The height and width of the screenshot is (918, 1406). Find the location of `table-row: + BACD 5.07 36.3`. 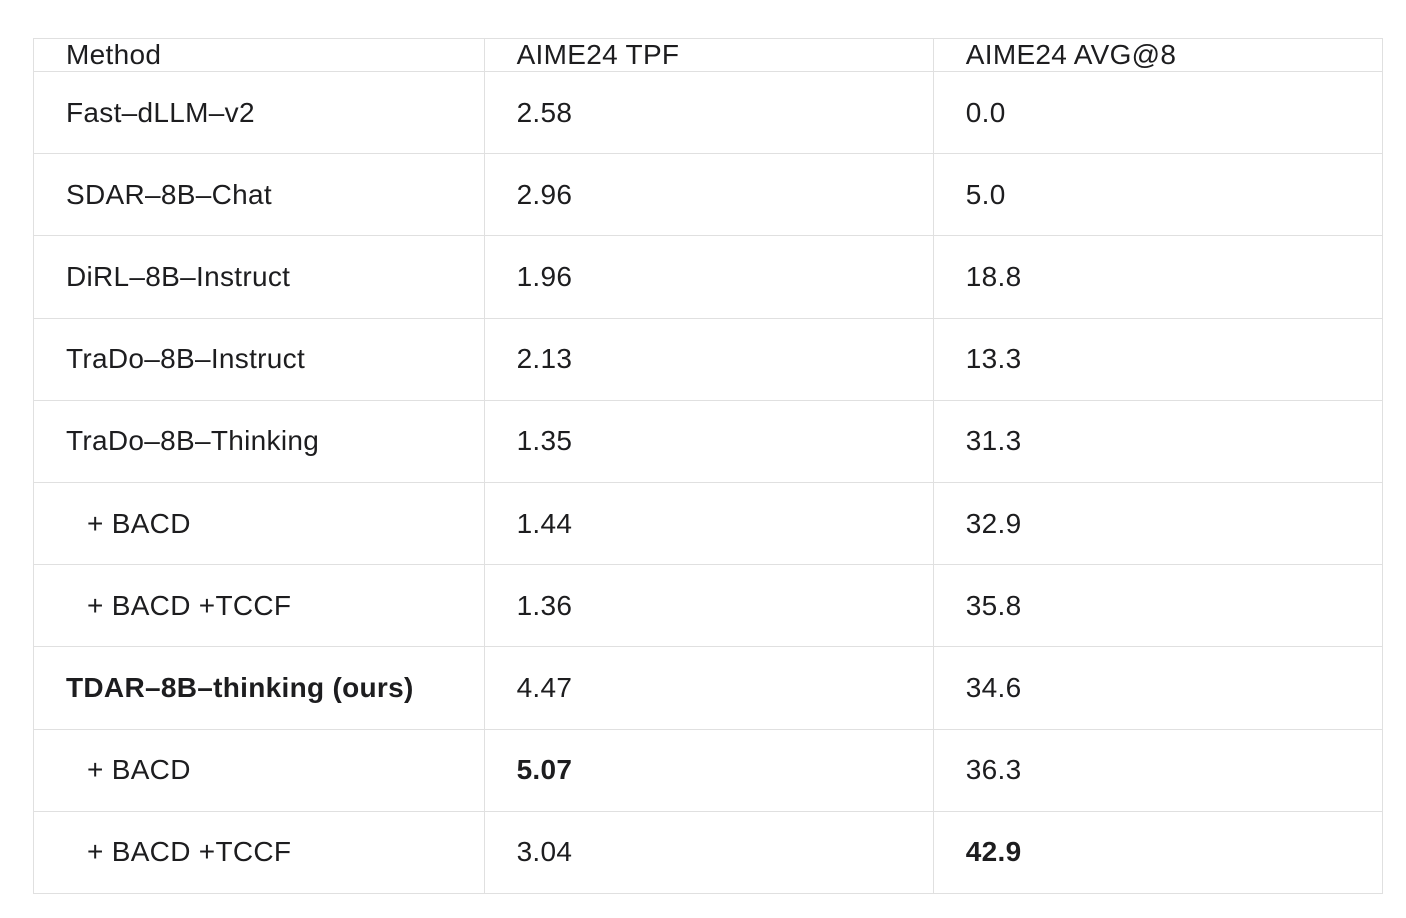

table-row: + BACD 5.07 36.3 is located at coordinates (708, 770).